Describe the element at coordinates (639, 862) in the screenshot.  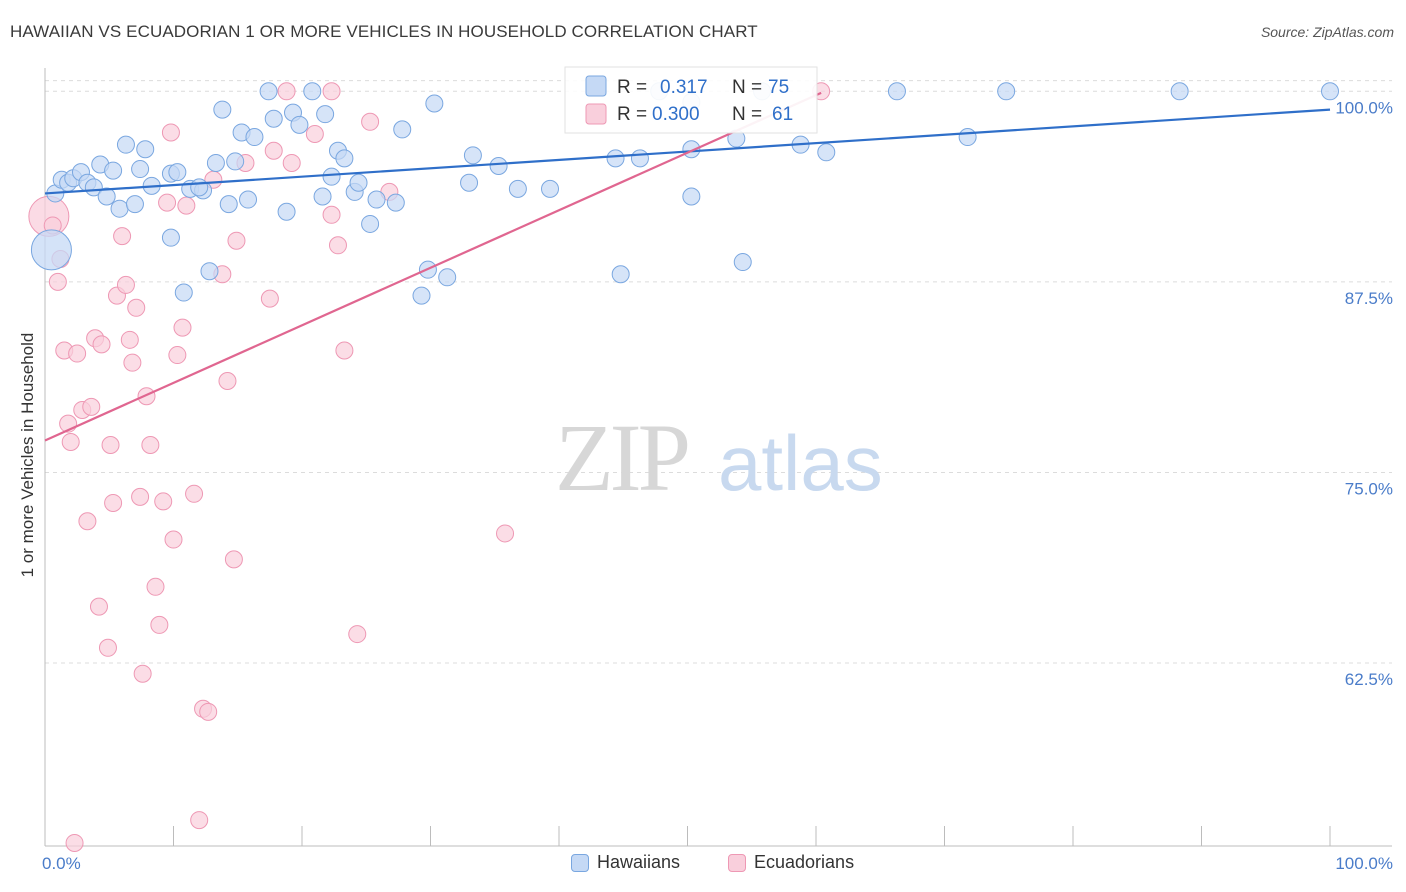
I see `legend-label-hawaiians: Hawaiians` at that location.